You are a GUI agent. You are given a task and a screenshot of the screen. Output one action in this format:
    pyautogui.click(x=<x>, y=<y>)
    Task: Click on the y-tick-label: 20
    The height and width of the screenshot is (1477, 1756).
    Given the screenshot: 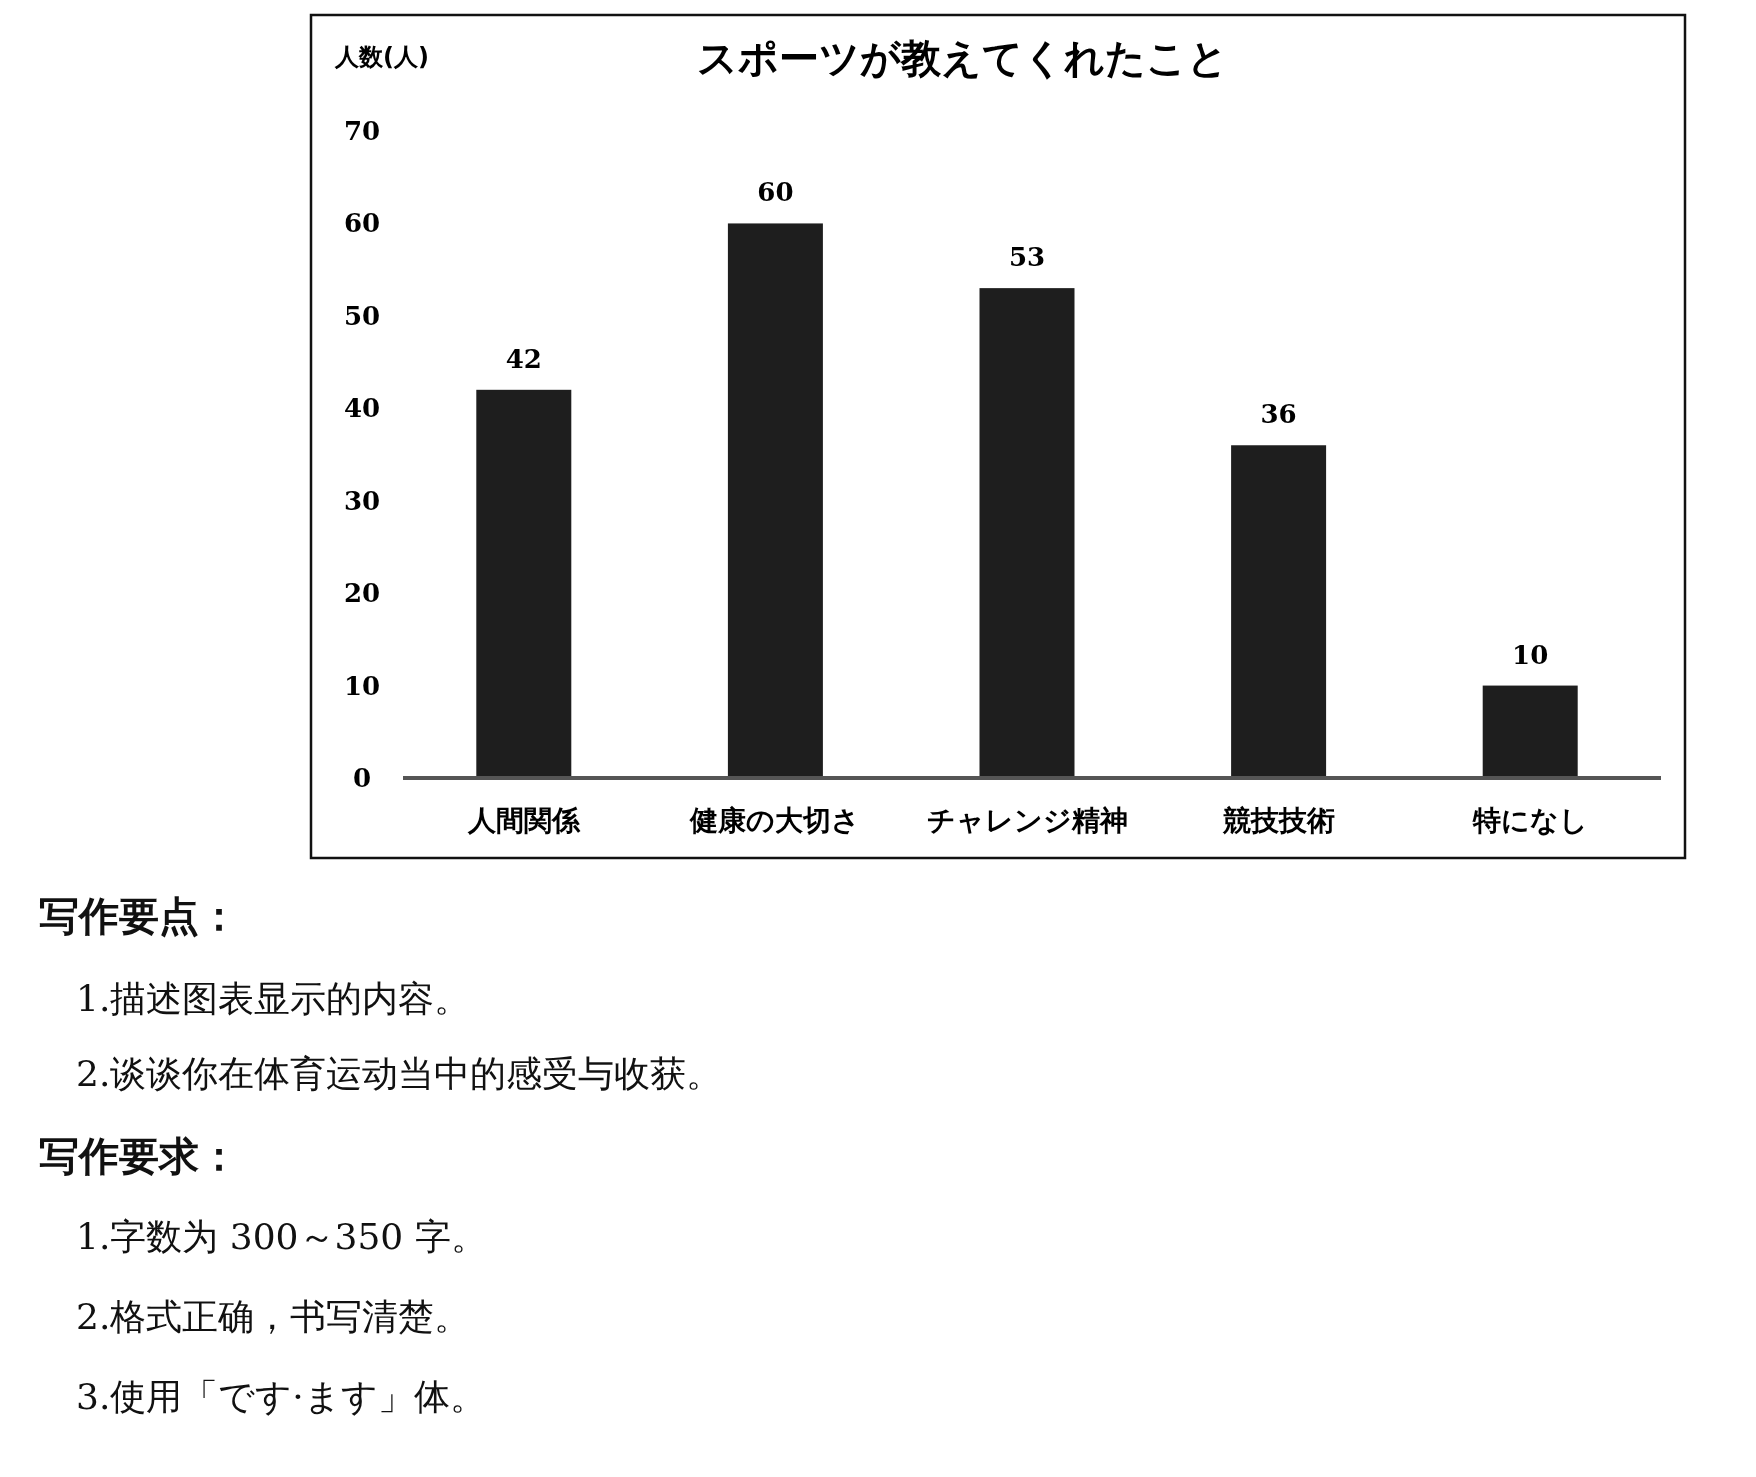 What is the action you would take?
    pyautogui.click(x=362, y=593)
    